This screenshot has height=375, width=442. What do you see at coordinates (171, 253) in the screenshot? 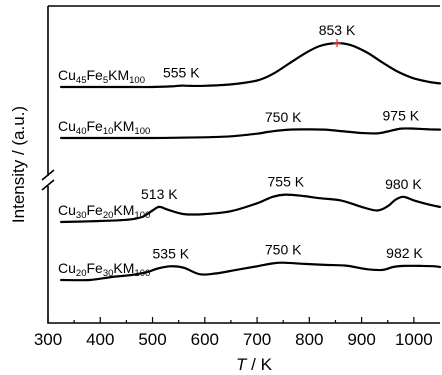
I see `peak-label: 535 K` at bounding box center [171, 253].